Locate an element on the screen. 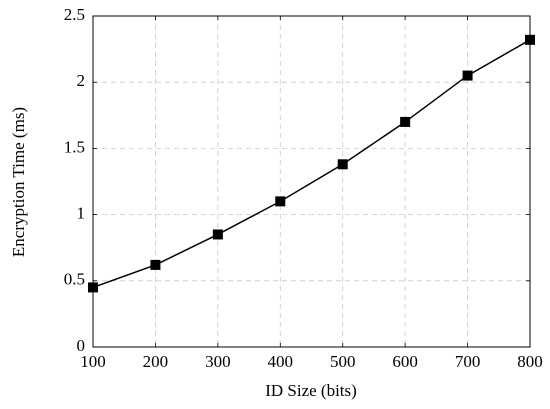  x-tick-label: 600 is located at coordinates (405, 361).